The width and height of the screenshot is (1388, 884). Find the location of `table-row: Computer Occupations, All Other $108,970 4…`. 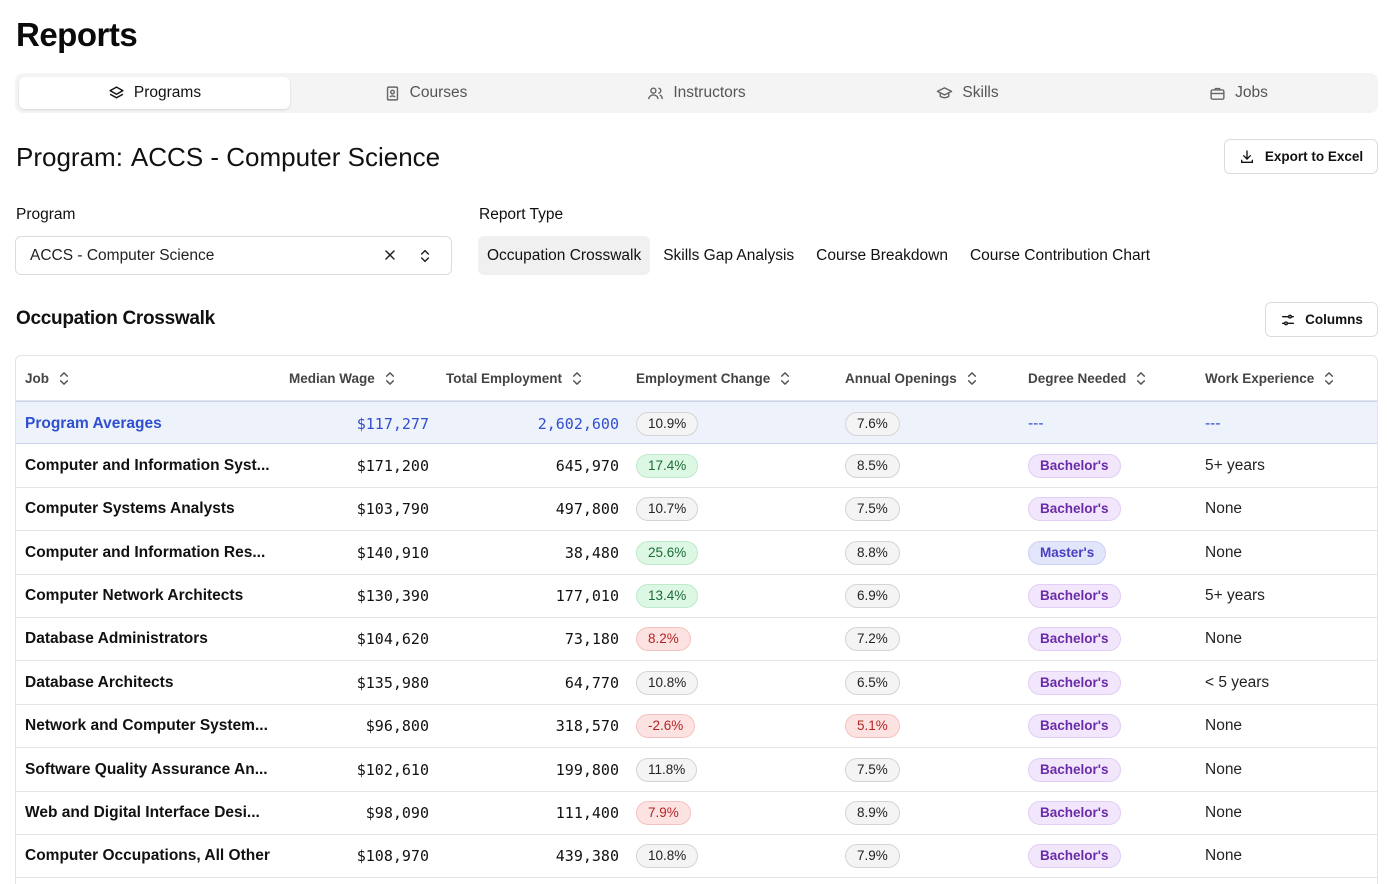

table-row: Computer Occupations, All Other $108,970 4… is located at coordinates (696, 857).